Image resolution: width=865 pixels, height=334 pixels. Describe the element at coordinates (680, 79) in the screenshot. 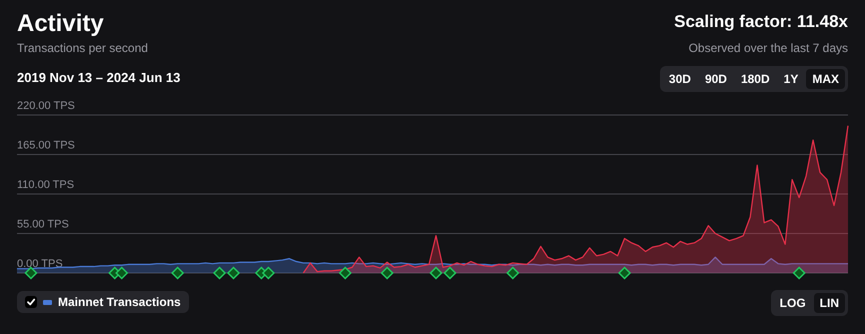

I see `text: 30D` at that location.